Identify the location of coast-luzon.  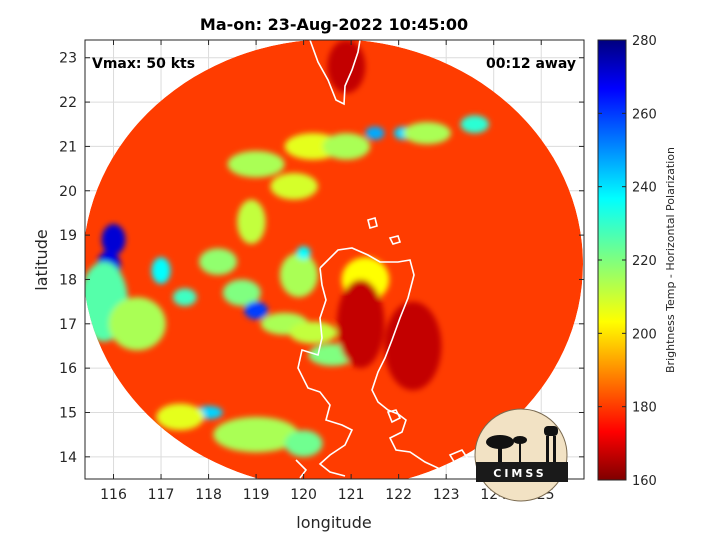
(369, 363).